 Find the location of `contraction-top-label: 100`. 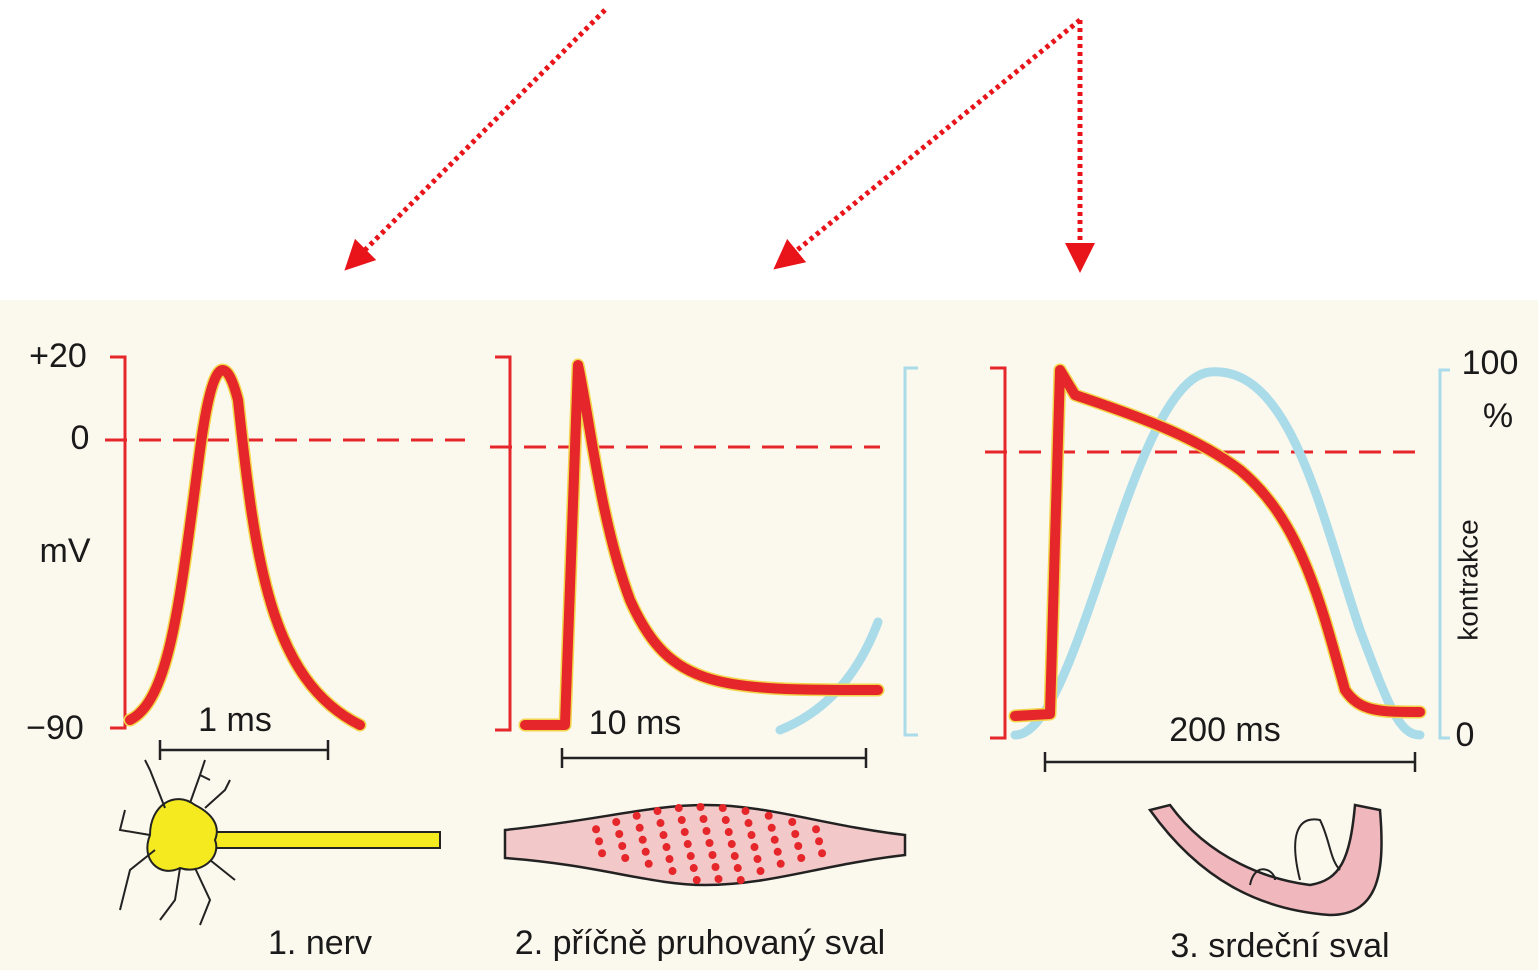

contraction-top-label: 100 is located at coordinates (1490, 363).